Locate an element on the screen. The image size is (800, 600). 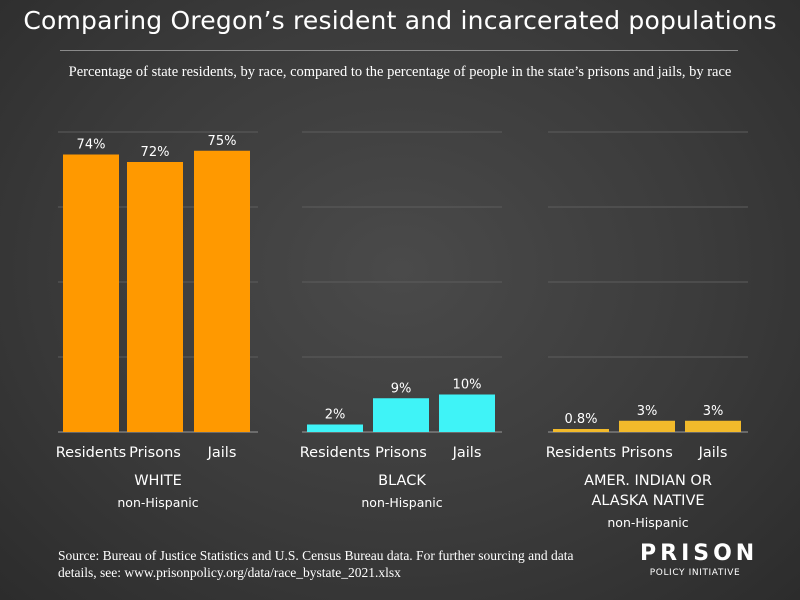
data-label: 72% is located at coordinates (155, 152).